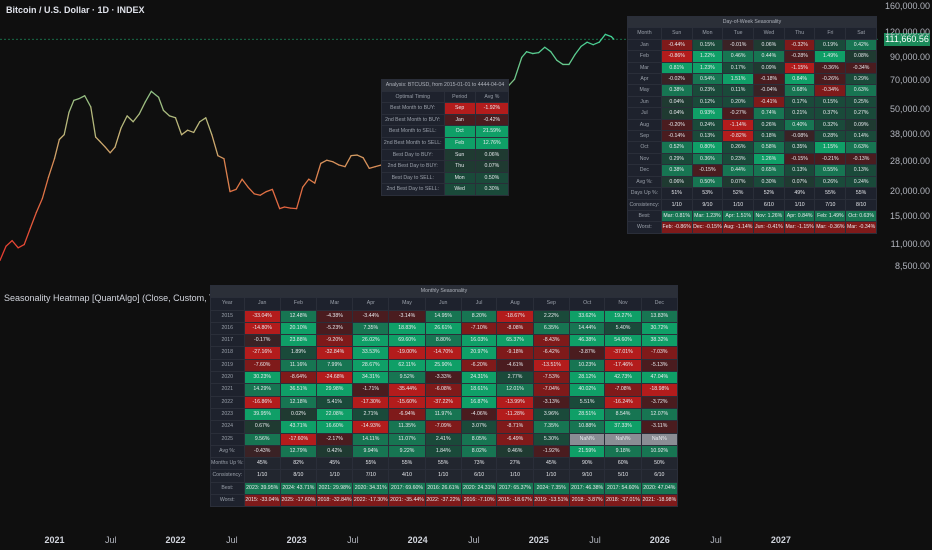 The height and width of the screenshot is (550, 932). What do you see at coordinates (443, 488) in the screenshot?
I see `table-cell: 2016: 26.61%` at bounding box center [443, 488].